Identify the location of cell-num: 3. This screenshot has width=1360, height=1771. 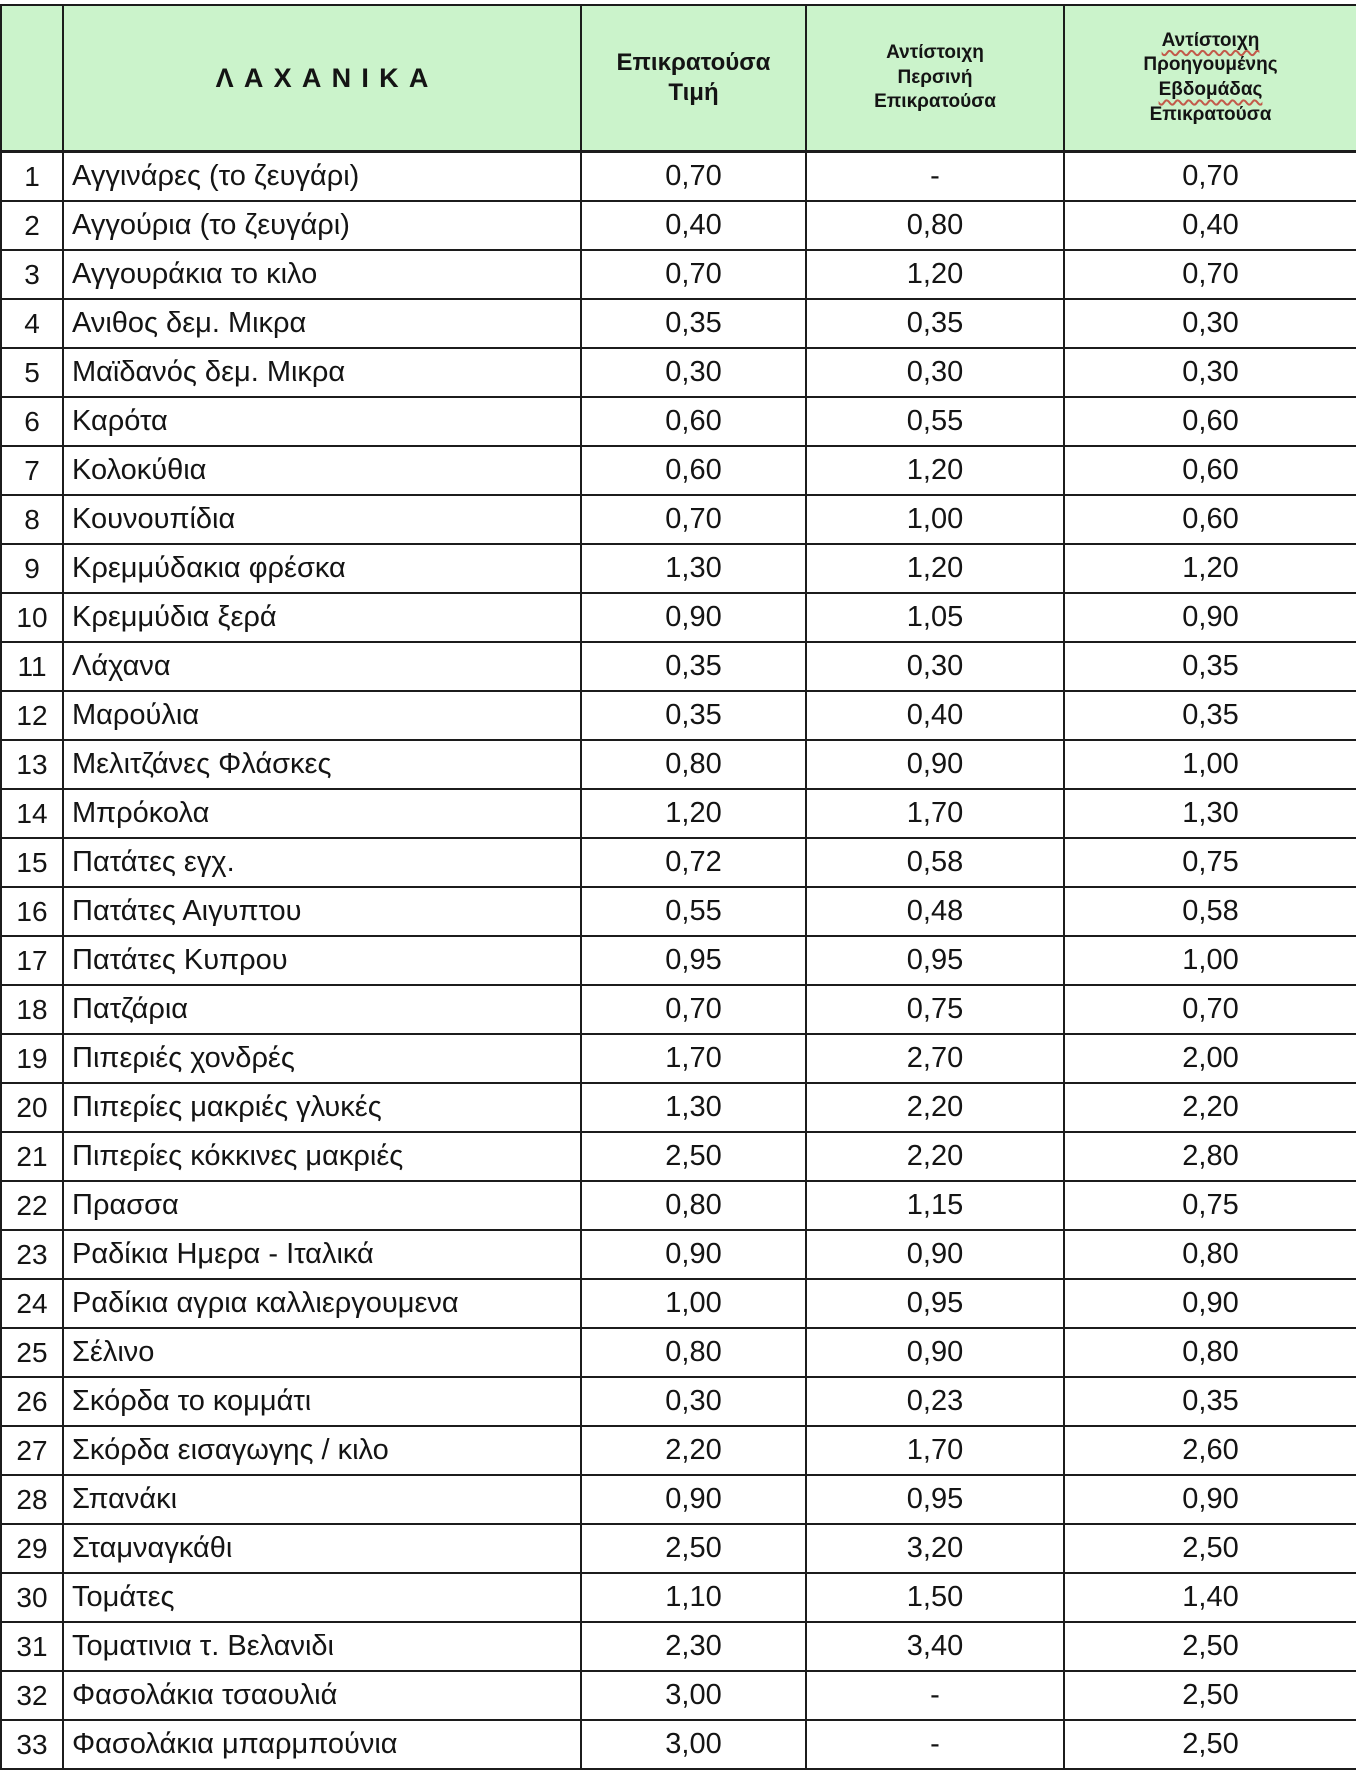
(32, 274).